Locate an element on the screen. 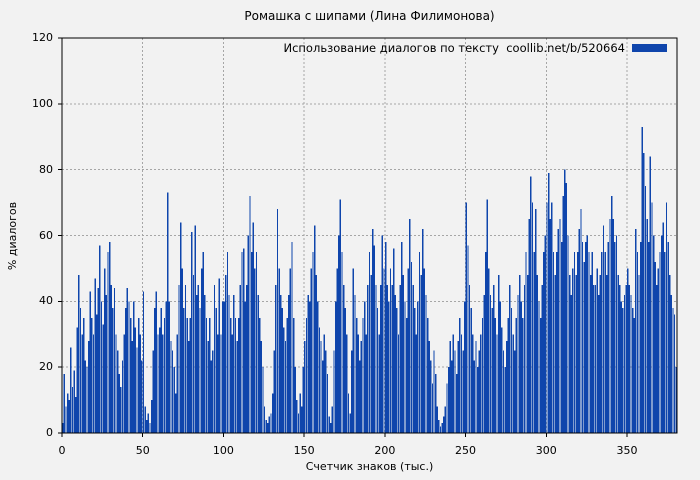 This screenshot has width=700, height=480. y-tick-label: 80 is located at coordinates (46, 169).